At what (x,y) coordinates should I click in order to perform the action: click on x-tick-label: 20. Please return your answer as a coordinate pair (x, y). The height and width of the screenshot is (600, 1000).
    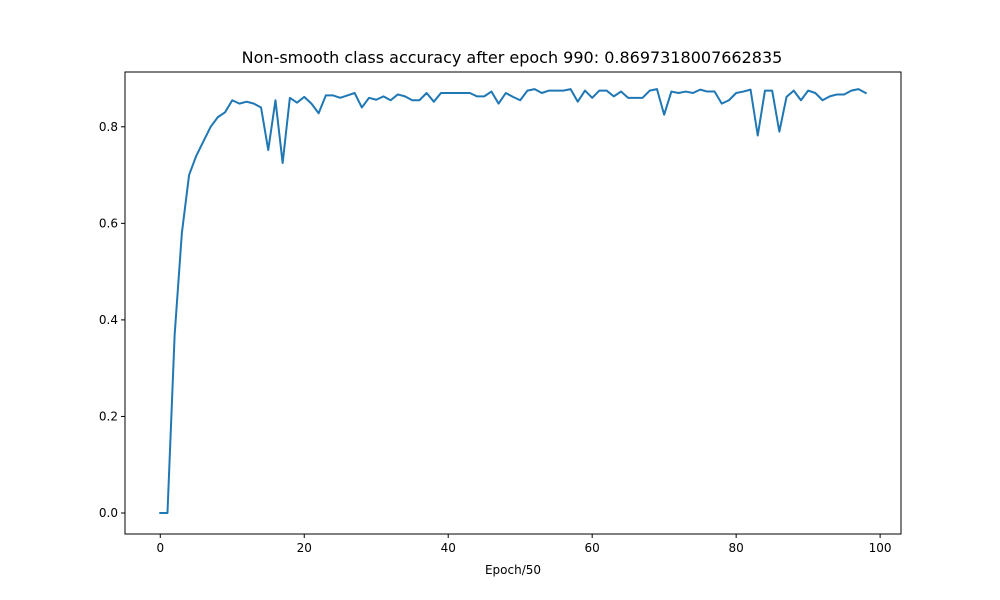
    Looking at the image, I should click on (304, 548).